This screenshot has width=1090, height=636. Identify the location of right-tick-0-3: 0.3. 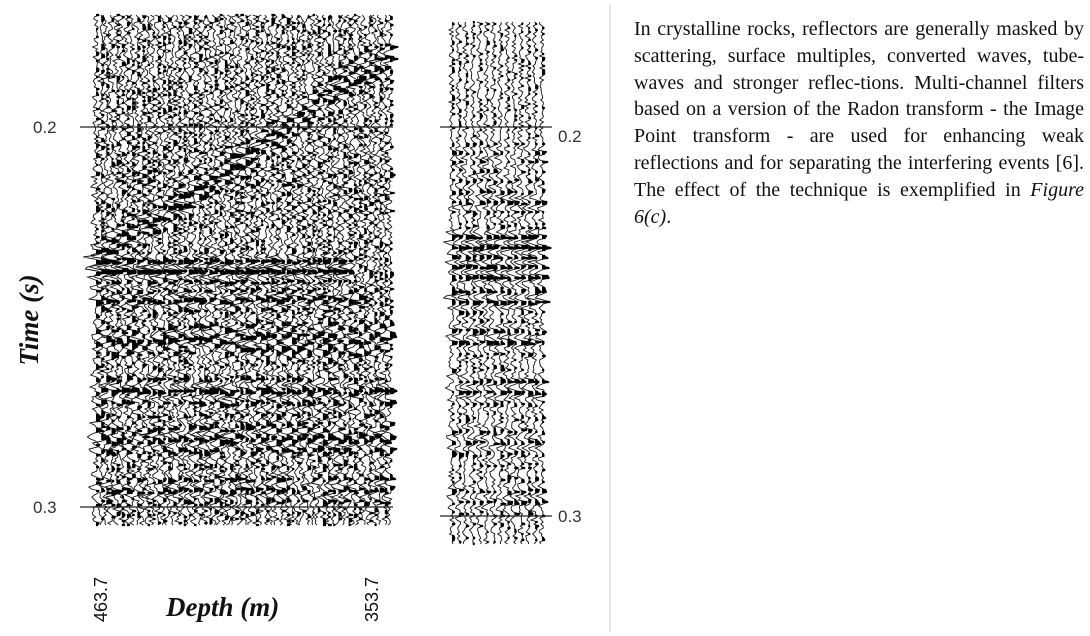
(570, 516).